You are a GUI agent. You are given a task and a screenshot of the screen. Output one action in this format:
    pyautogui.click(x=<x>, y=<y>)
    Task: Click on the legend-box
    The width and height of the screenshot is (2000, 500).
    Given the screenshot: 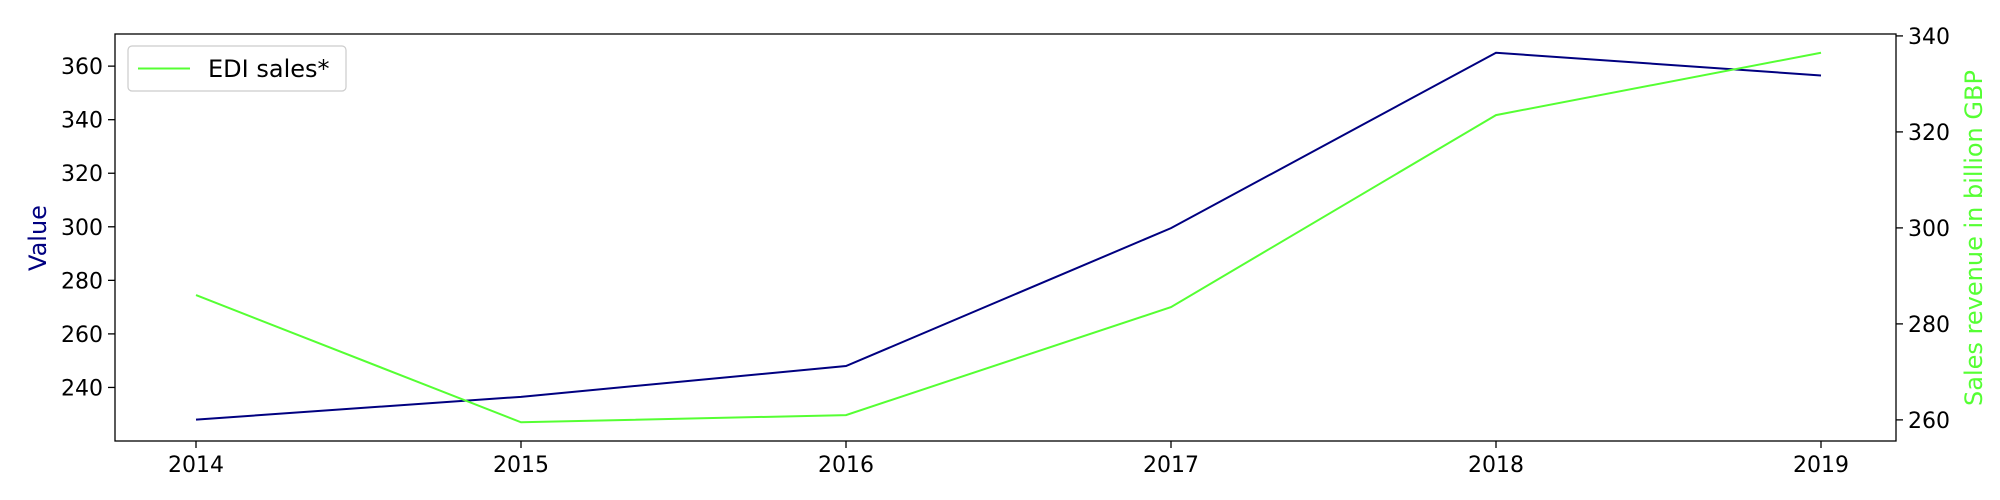 What is the action you would take?
    pyautogui.click(x=237, y=68)
    